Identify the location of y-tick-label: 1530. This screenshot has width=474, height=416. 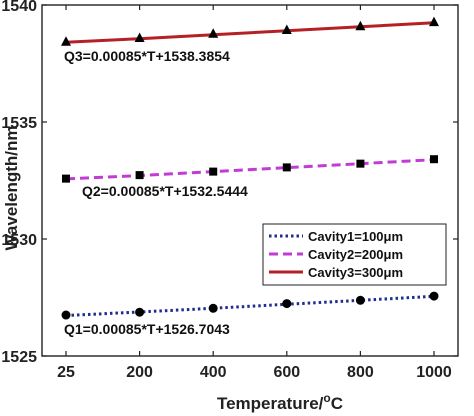
(19, 240).